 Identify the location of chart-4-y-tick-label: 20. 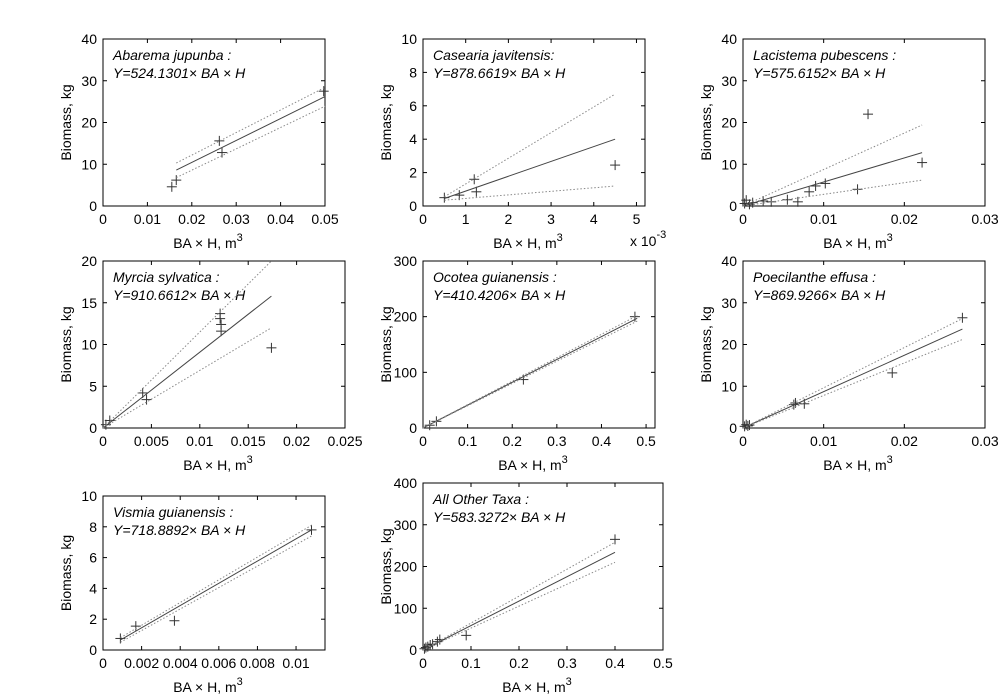
(89, 261).